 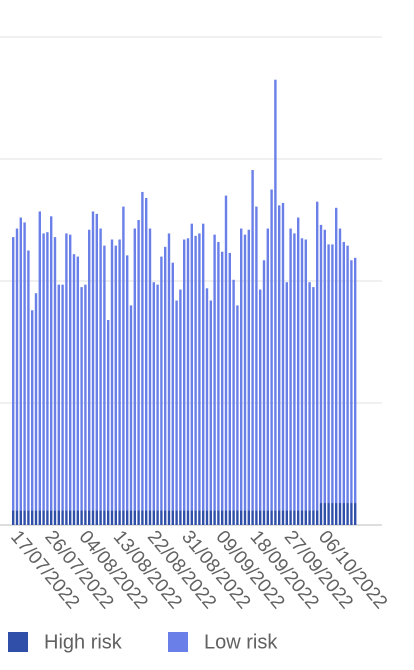 What do you see at coordinates (143, 642) in the screenshot?
I see `legend: High risk Low risk` at bounding box center [143, 642].